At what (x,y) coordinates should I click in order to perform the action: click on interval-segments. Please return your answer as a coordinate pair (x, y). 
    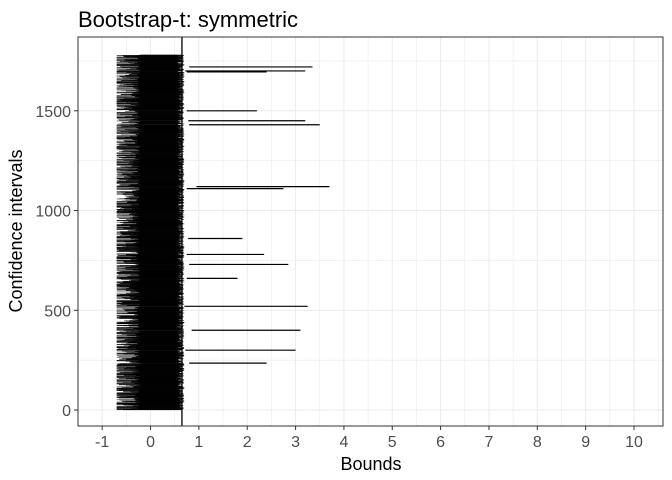
    Looking at the image, I should click on (150, 232).